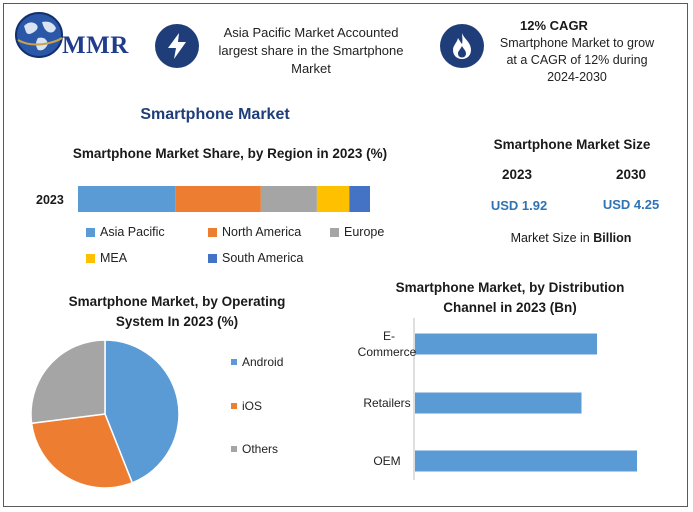 The height and width of the screenshot is (512, 693). I want to click on region-stacked-bar-chart, so click(224, 199).